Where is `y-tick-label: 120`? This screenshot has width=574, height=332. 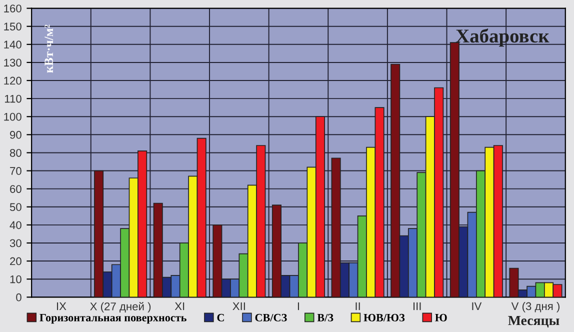 y-tick-label: 120 is located at coordinates (13, 80).